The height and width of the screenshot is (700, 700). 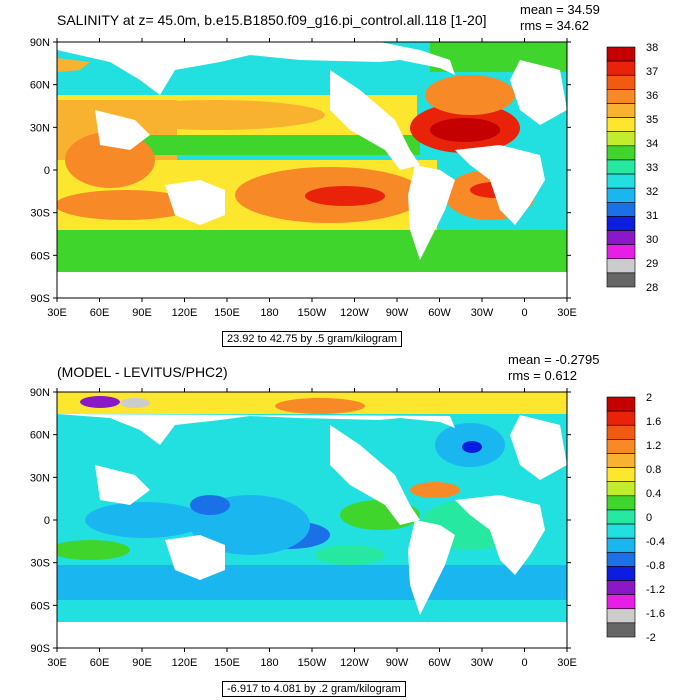 I want to click on colorbar-label: 33, so click(x=652, y=168).